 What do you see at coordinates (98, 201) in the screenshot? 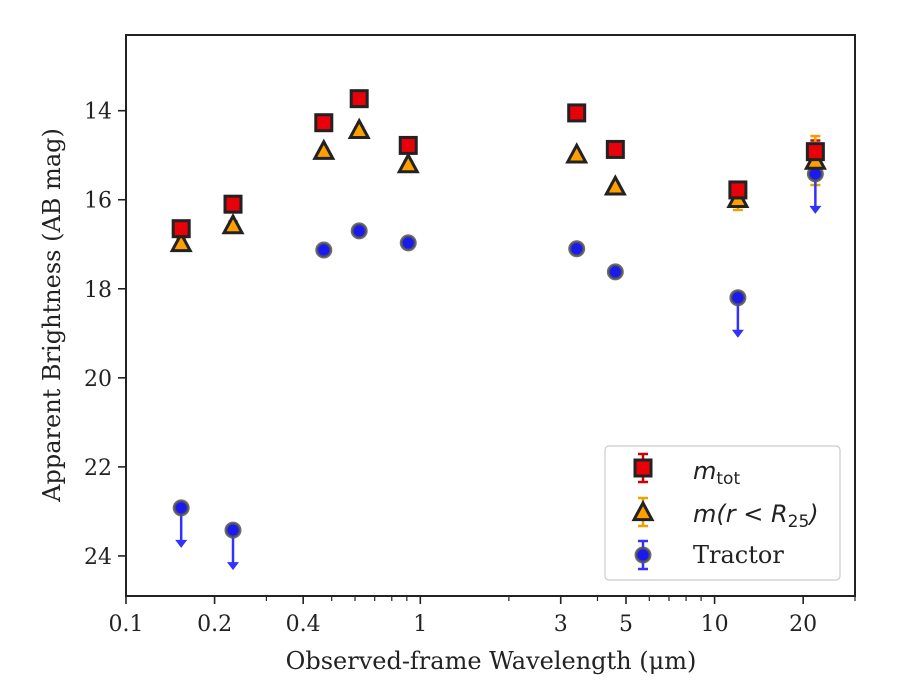
I see `y-tick-label: 16` at bounding box center [98, 201].